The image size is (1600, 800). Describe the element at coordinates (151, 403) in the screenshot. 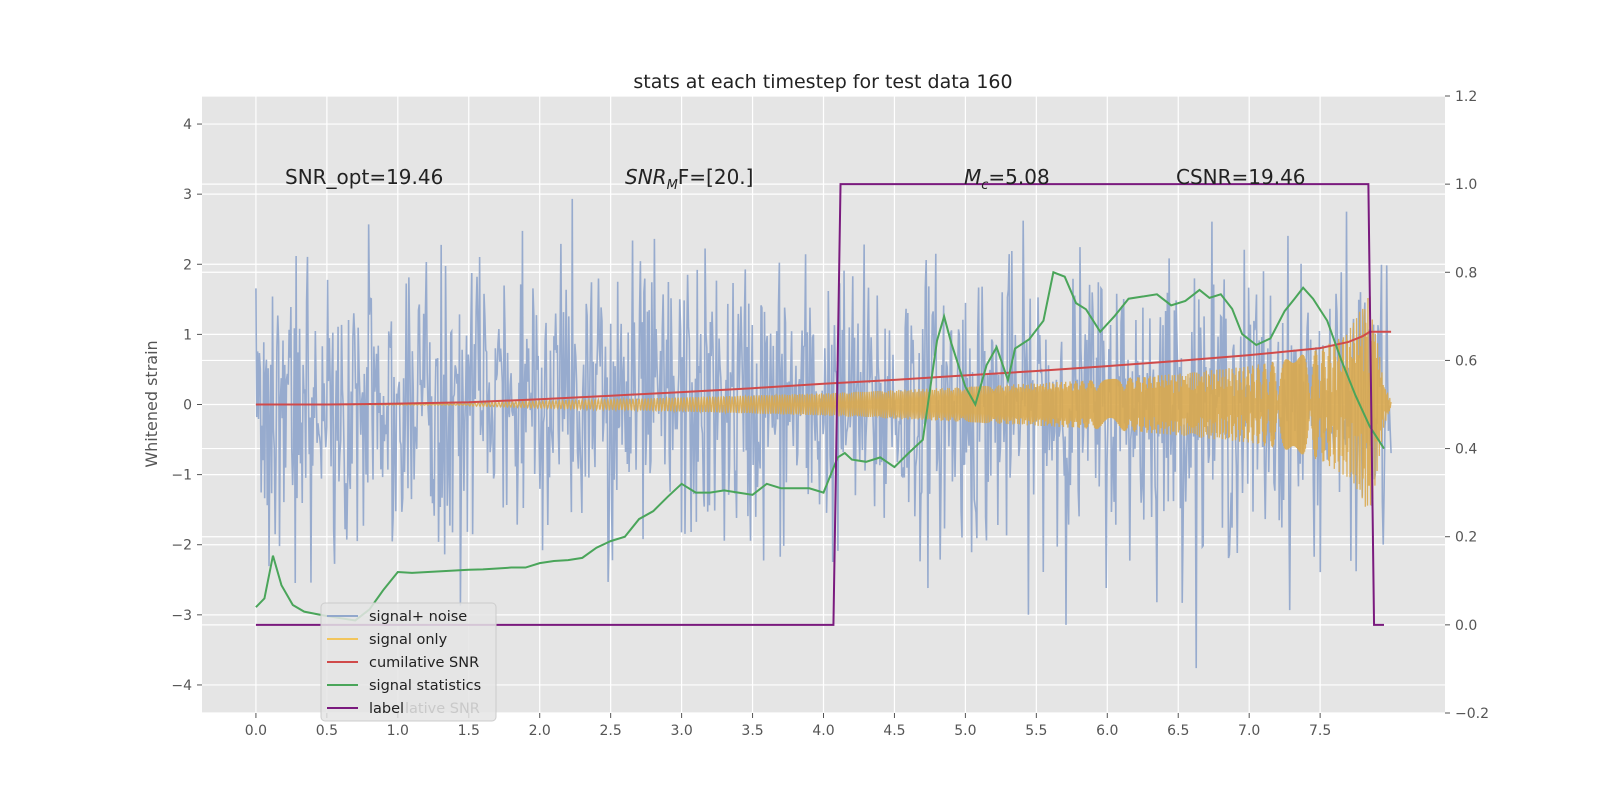

I see `y-axis-label: Whitened strain` at that location.